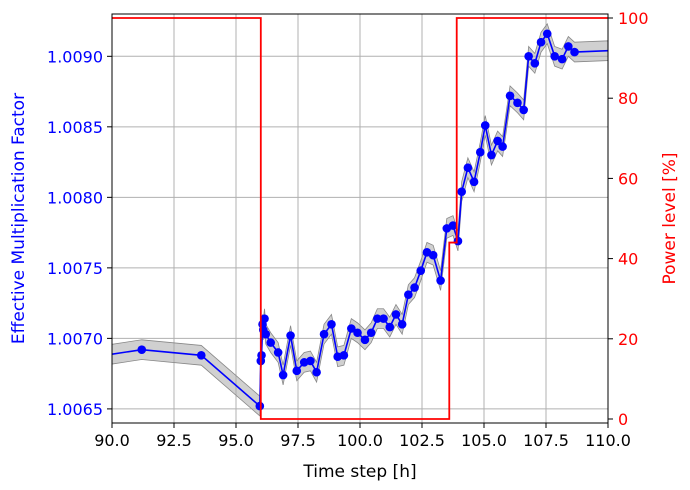 This screenshot has width=690, height=490. What do you see at coordinates (75, 268) in the screenshot?
I see `y-left-tick-label-2: 1.0075` at bounding box center [75, 268].